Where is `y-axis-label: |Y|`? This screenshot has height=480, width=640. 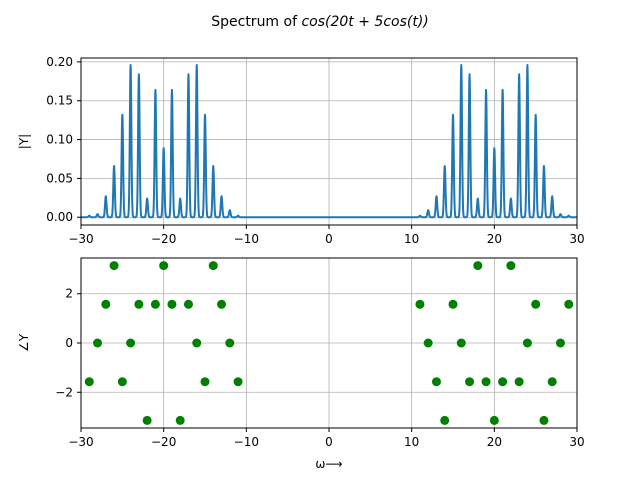
y-axis-label: |Y| is located at coordinates (24, 141).